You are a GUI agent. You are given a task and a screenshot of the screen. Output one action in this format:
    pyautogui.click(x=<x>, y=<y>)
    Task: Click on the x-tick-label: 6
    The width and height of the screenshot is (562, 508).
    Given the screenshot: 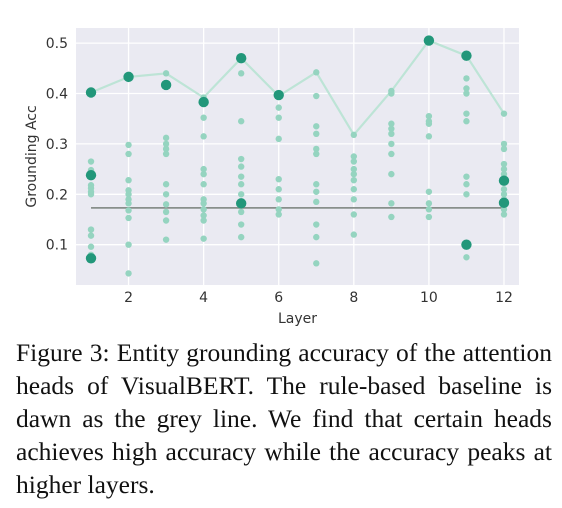 What is the action you would take?
    pyautogui.click(x=278, y=298)
    